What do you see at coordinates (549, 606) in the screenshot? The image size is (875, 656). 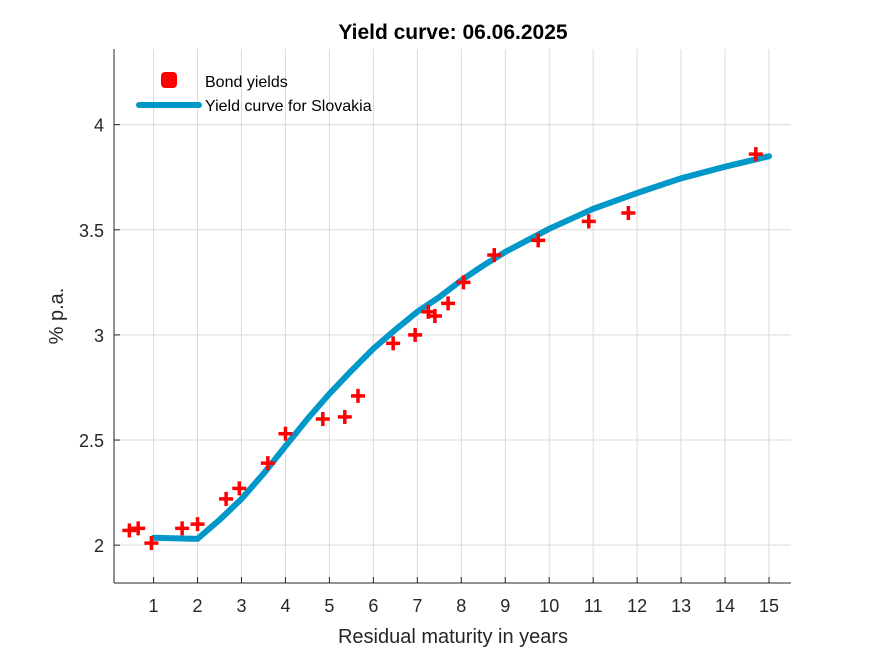 I see `x-tick-label: 10` at bounding box center [549, 606].